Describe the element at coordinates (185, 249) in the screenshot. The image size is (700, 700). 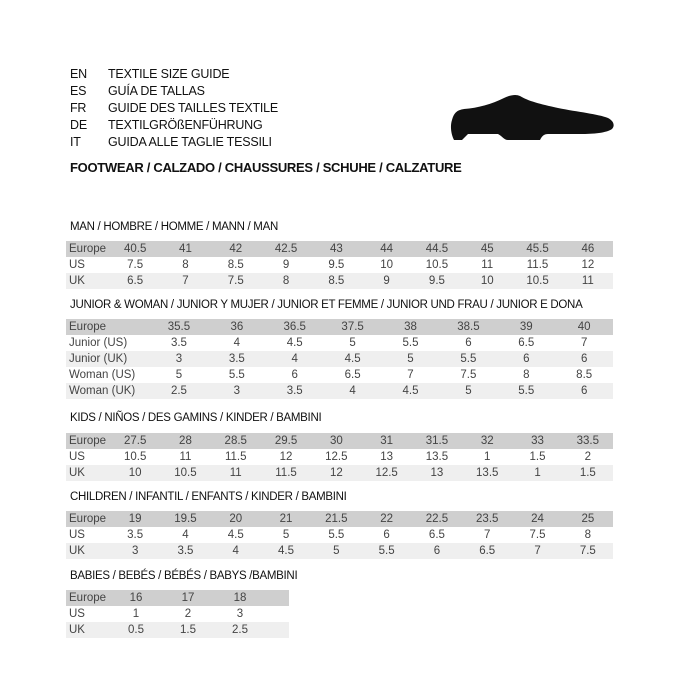
I see `size-cell: 41` at that location.